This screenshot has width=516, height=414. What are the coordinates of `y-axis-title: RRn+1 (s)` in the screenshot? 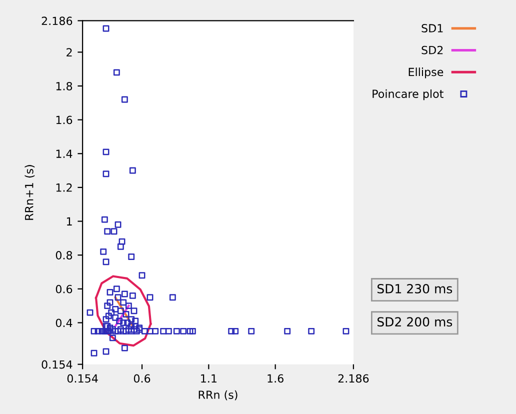 It's located at (29, 192).